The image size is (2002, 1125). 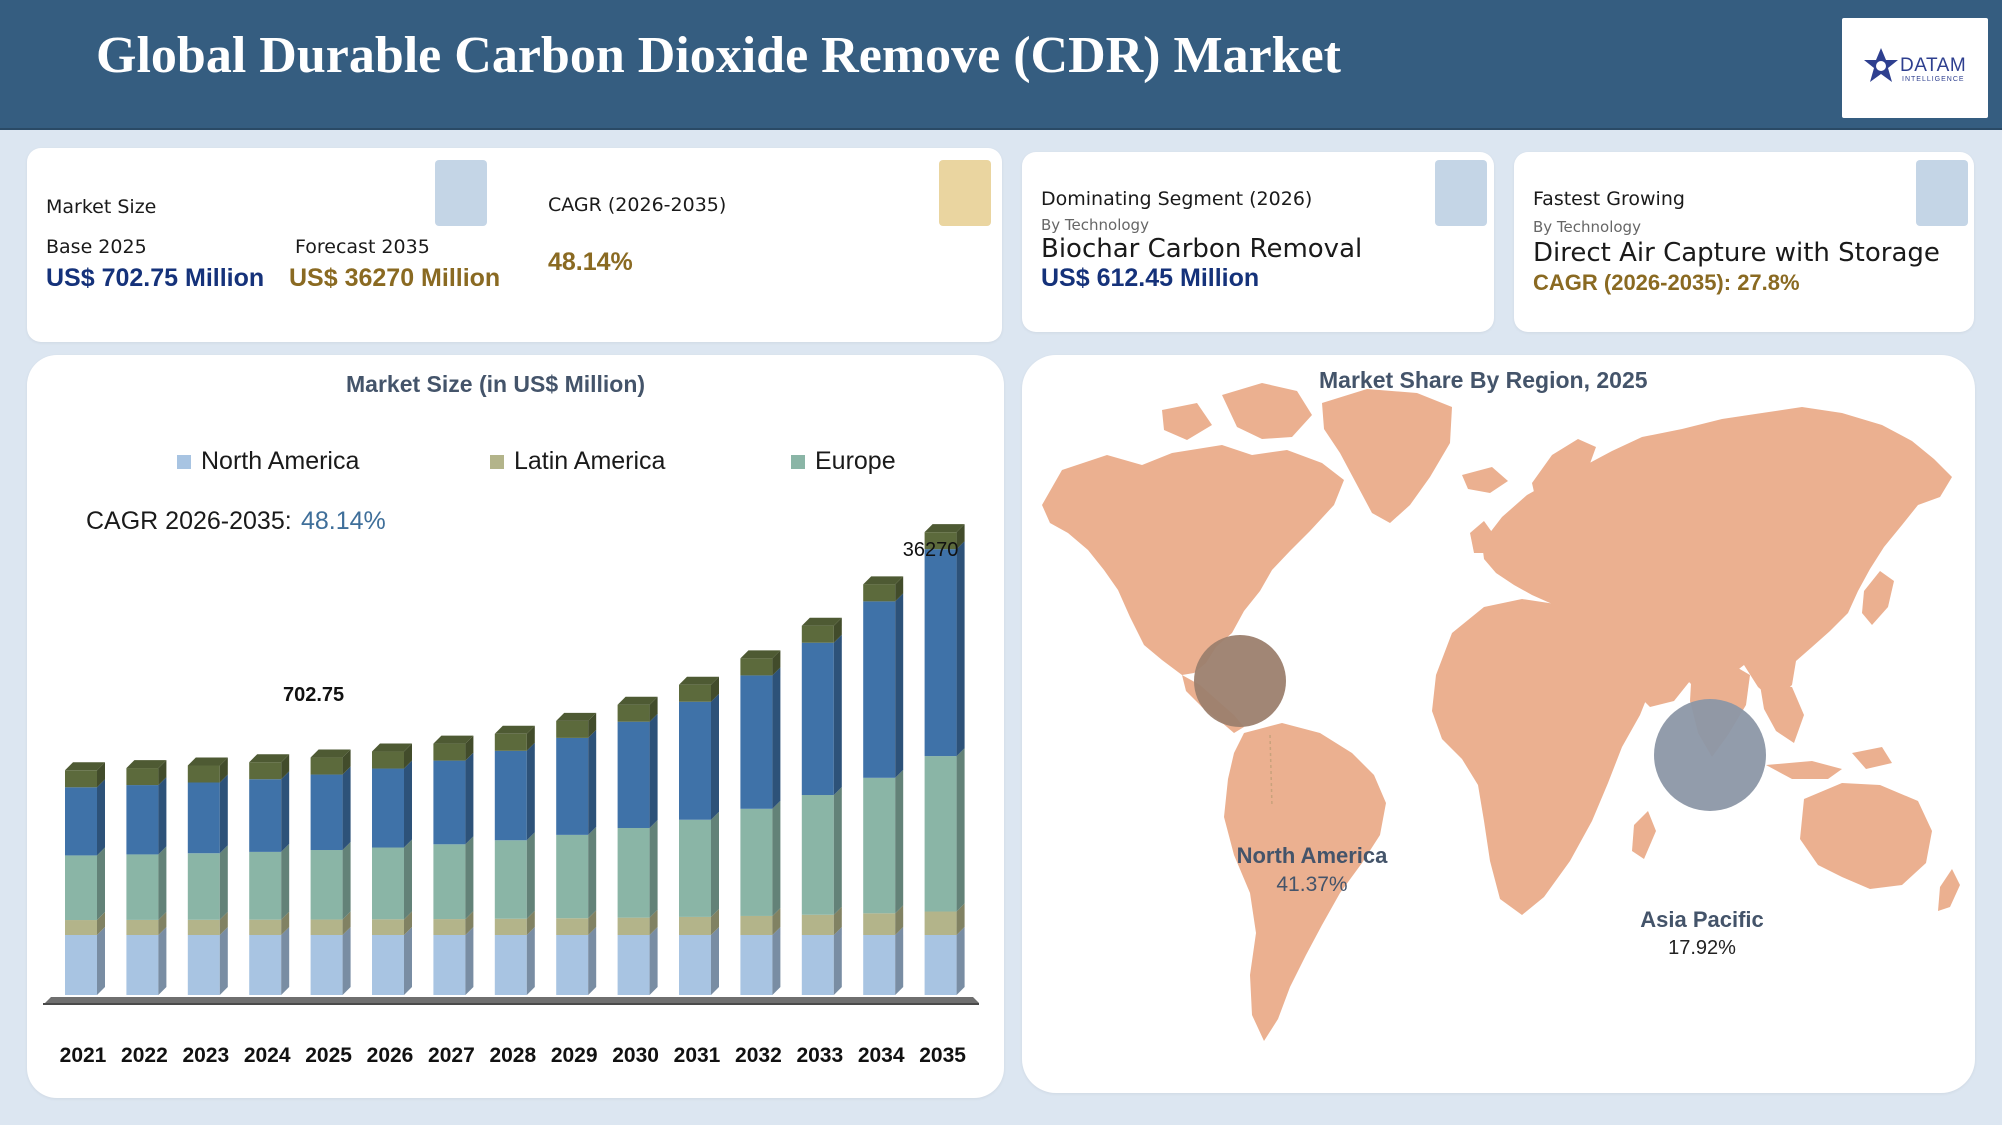 What do you see at coordinates (408, 804) in the screenshot?
I see `bar-segment-north-america-side-2026` at bounding box center [408, 804].